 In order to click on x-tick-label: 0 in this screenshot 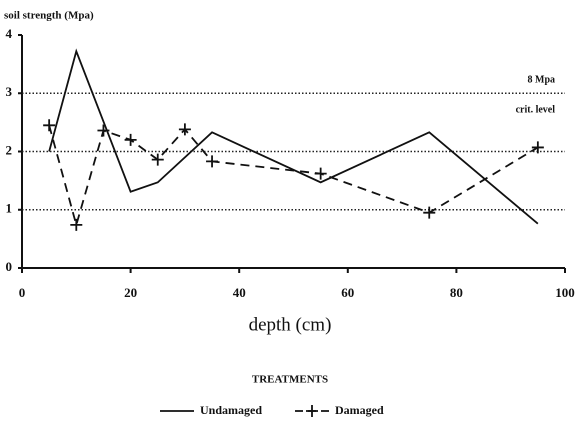, I will do `click(22, 292)`.